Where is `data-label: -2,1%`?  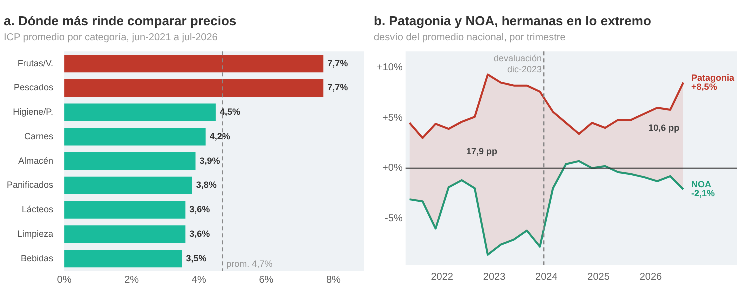
data-label: -2,1% is located at coordinates (704, 193).